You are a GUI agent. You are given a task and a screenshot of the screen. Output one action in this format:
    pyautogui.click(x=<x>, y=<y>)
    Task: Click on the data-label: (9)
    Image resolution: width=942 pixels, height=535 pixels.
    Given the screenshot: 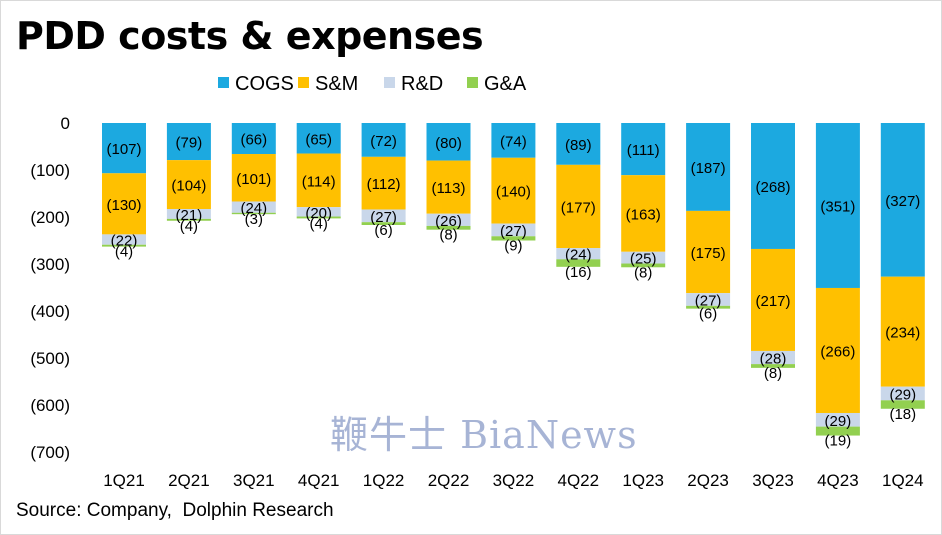 What is the action you would take?
    pyautogui.click(x=513, y=246)
    